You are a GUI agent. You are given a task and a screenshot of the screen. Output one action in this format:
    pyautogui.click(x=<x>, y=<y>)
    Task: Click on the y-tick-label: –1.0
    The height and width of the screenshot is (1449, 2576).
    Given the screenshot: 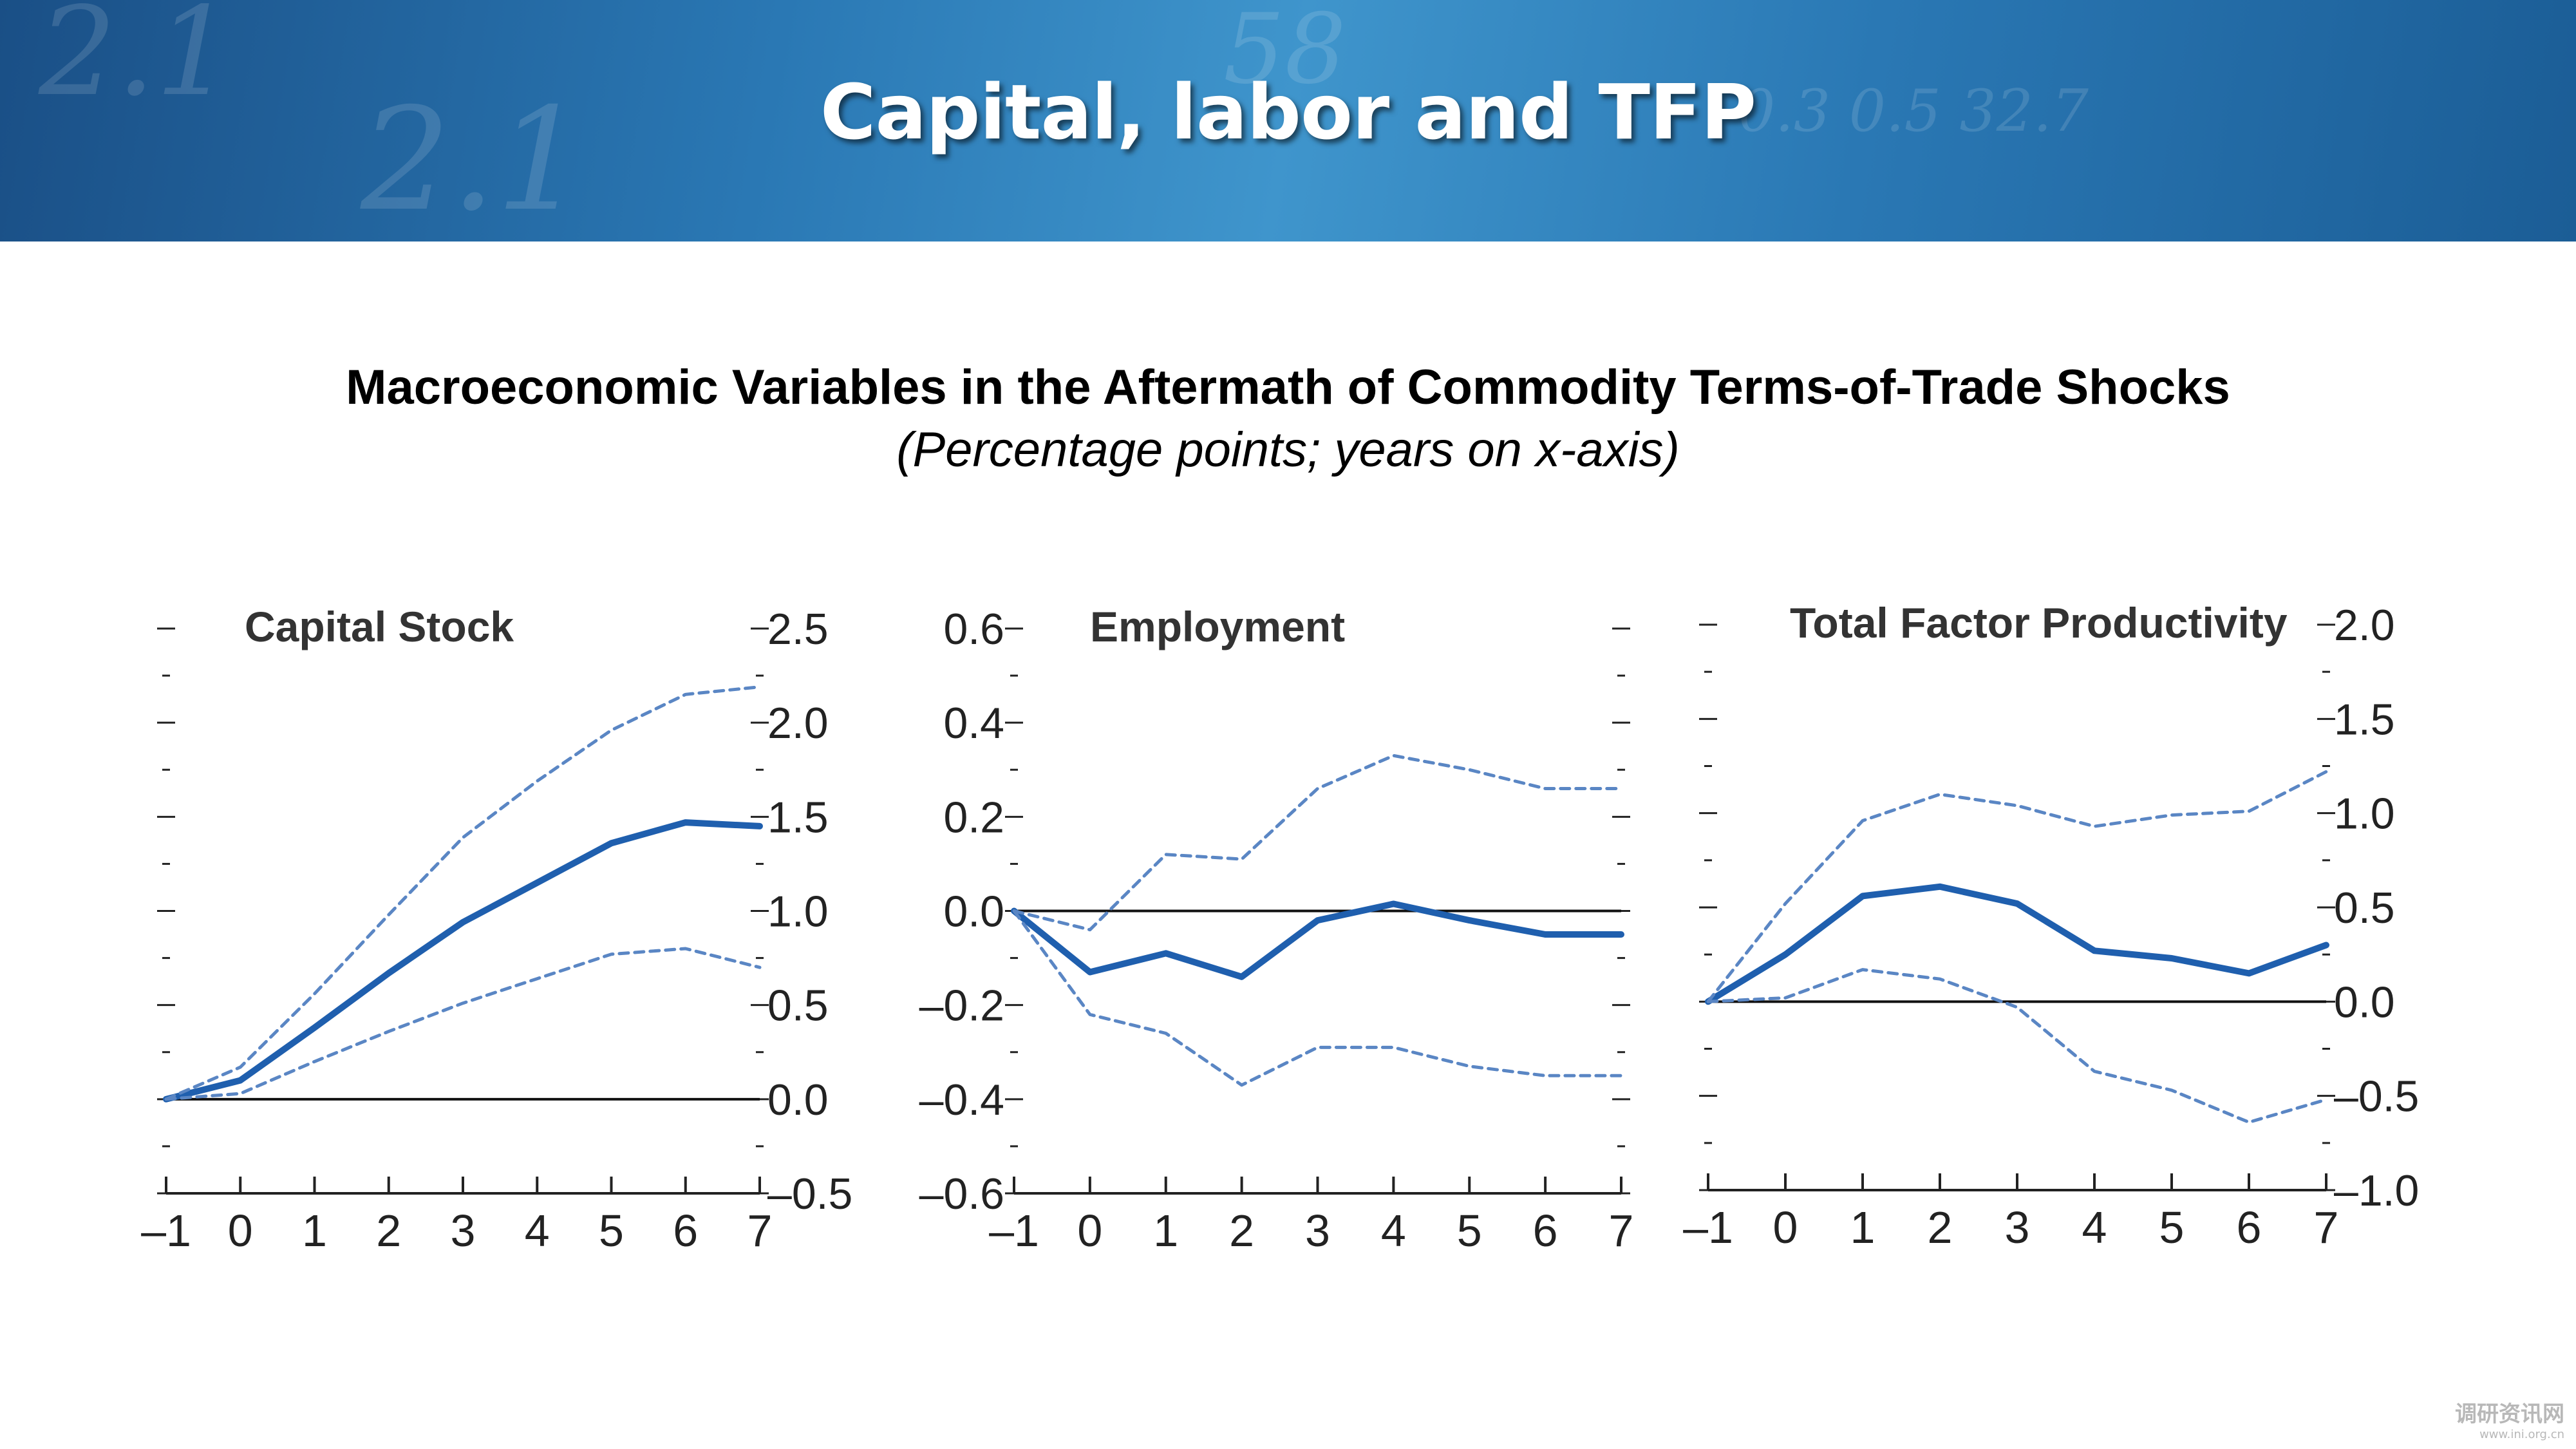 What is the action you would take?
    pyautogui.click(x=2376, y=1190)
    